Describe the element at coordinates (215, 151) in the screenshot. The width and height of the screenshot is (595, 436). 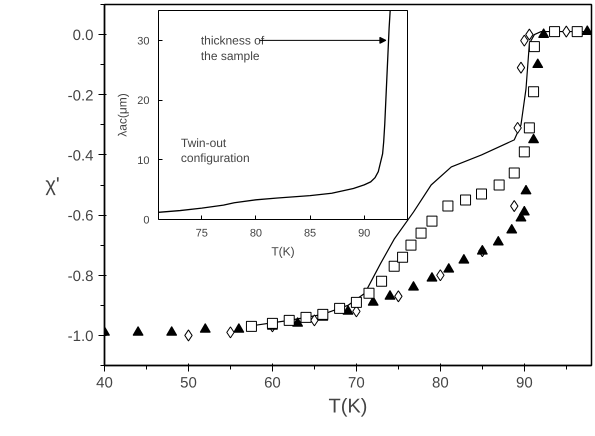
I see `annotation: Twin-out configuration` at that location.